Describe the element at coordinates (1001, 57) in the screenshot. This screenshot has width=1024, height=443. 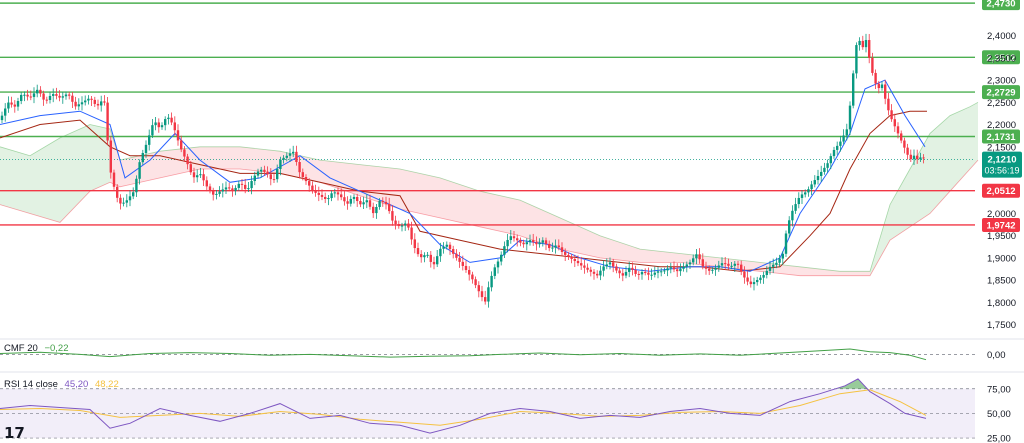
I see `level-badge` at that location.